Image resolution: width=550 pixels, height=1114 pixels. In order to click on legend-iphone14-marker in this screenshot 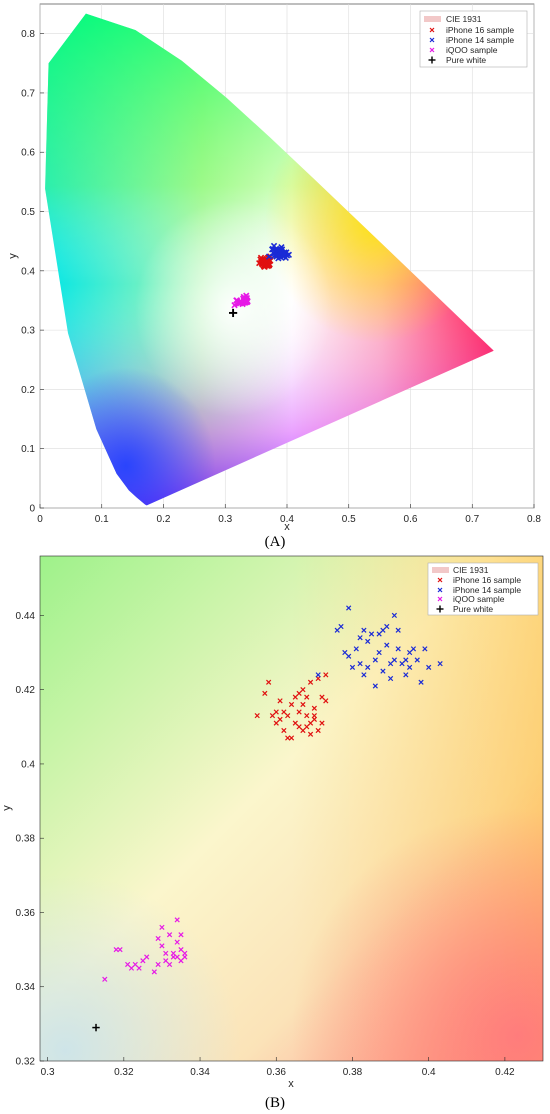, I will do `click(440, 590)`.